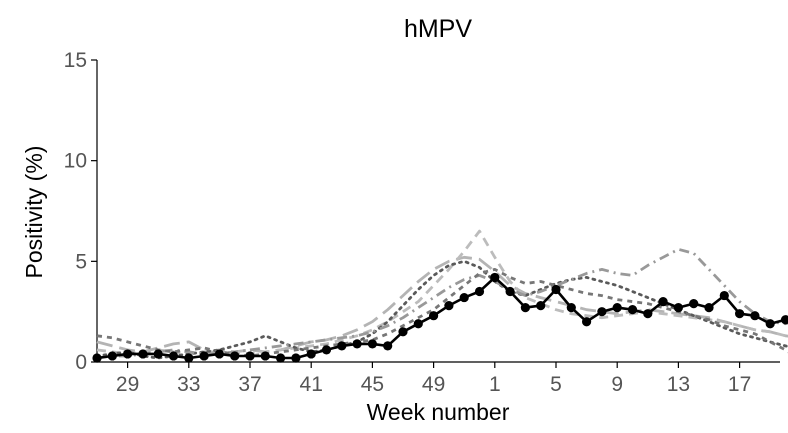 The width and height of the screenshot is (788, 433). I want to click on y-tick-label: 0, so click(81, 362).